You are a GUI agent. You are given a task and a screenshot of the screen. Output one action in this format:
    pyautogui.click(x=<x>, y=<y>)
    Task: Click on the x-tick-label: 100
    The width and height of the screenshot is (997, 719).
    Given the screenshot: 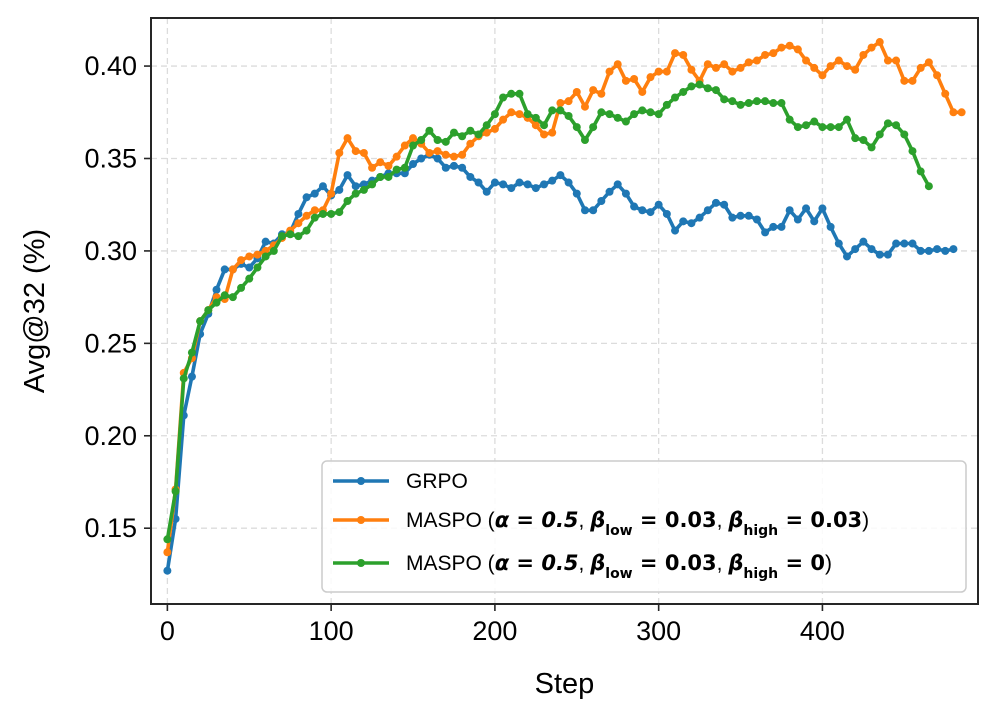 What is the action you would take?
    pyautogui.click(x=331, y=631)
    